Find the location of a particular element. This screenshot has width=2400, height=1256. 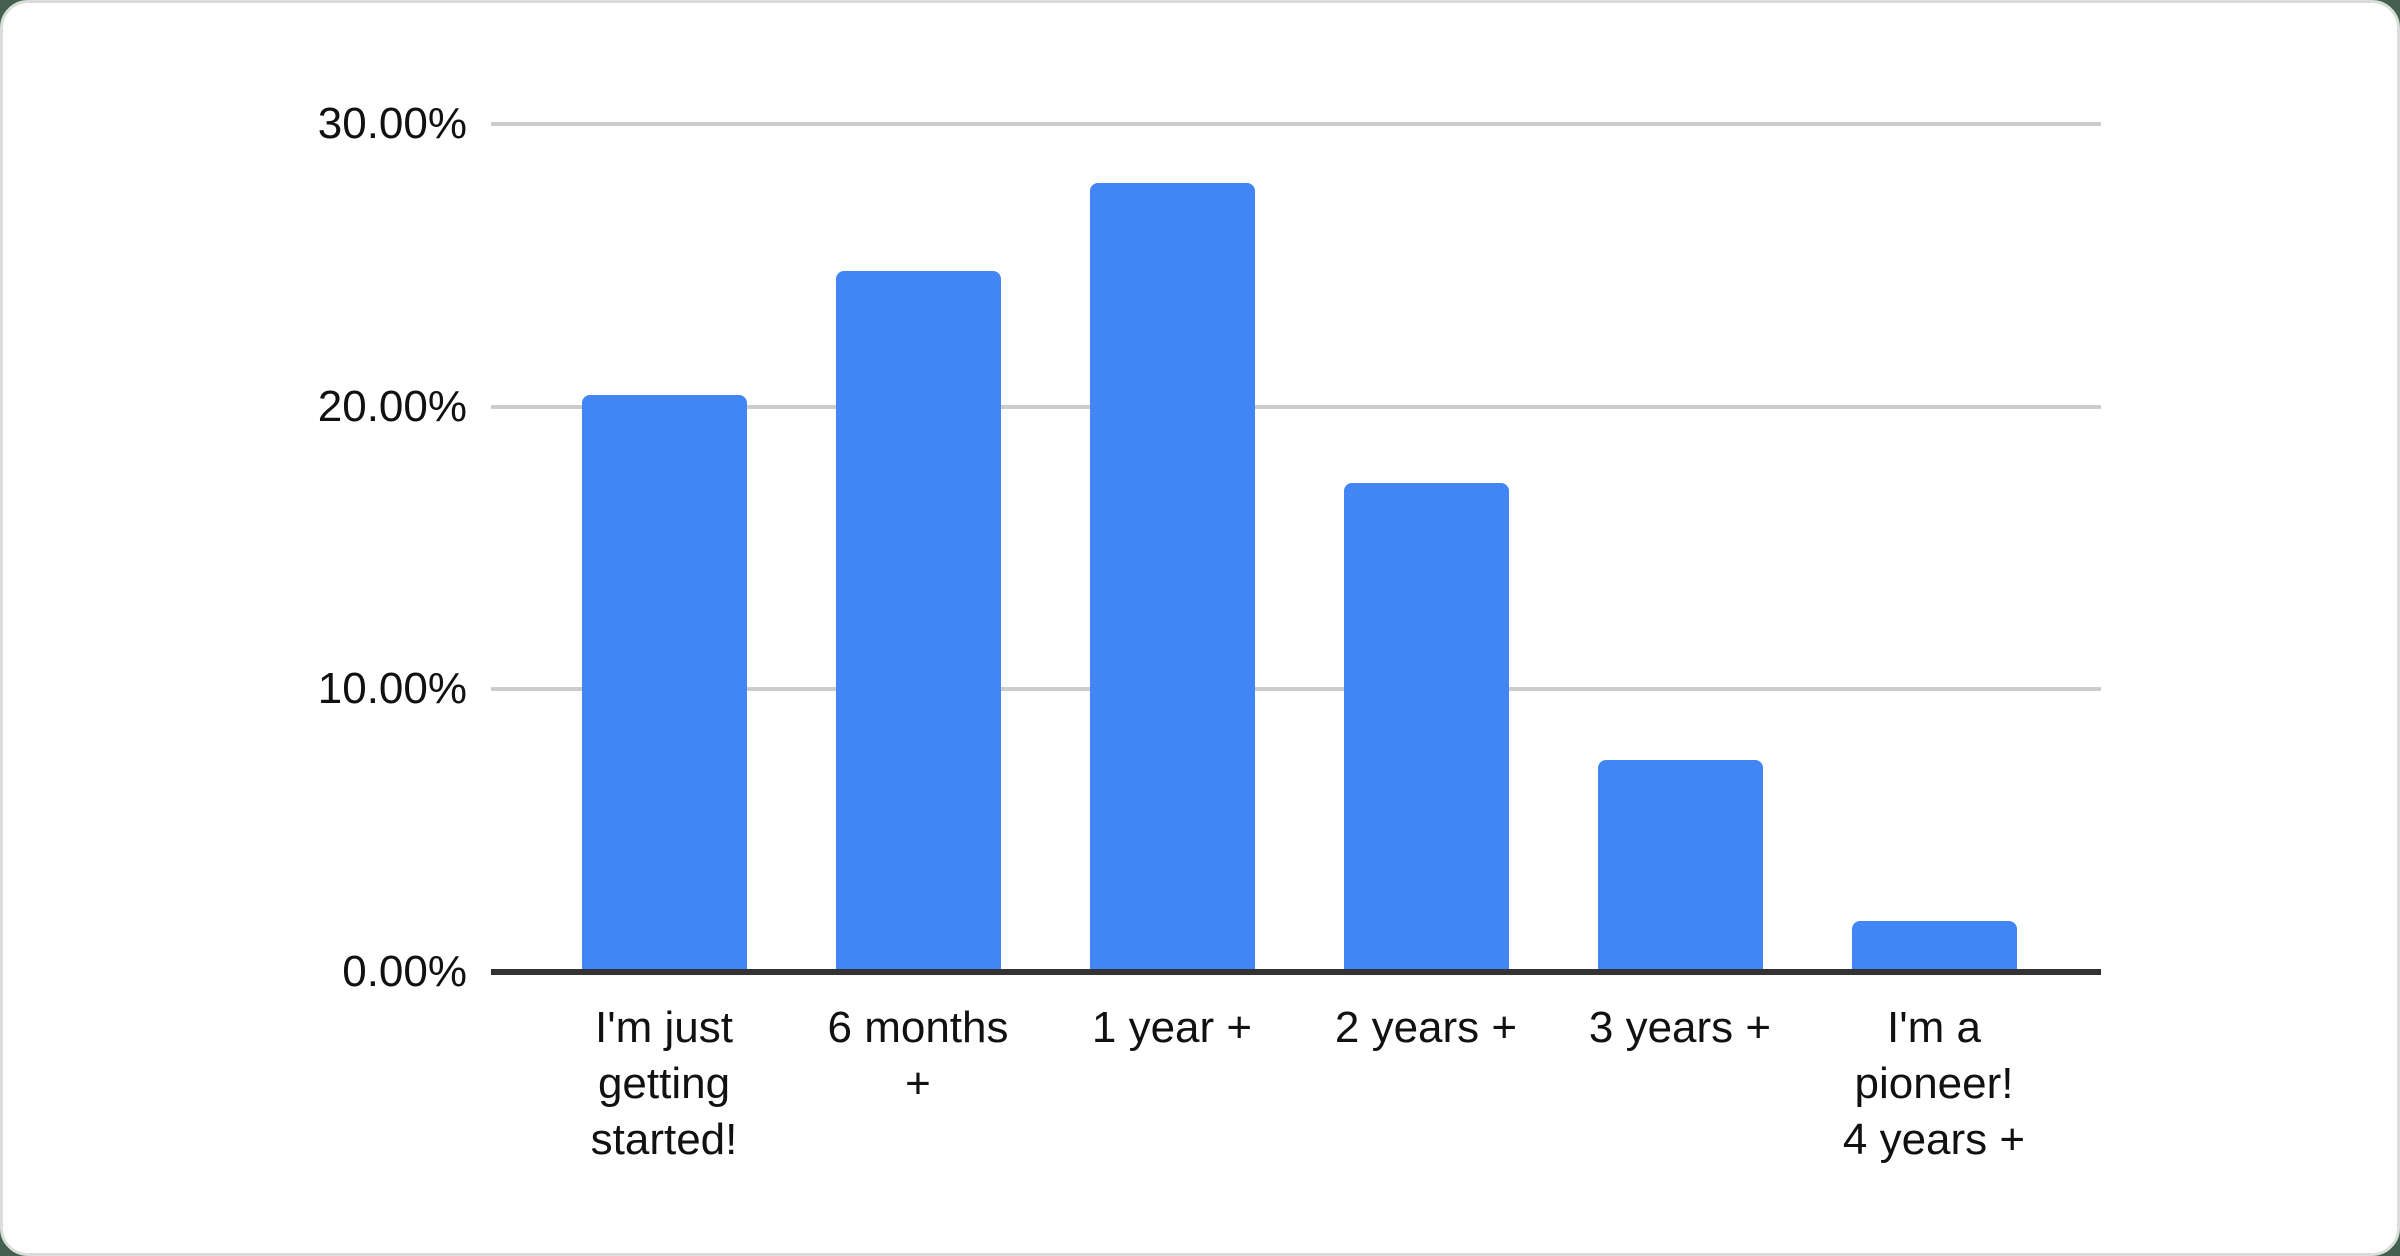

x-axis-label-line: started! is located at coordinates (664, 1139).